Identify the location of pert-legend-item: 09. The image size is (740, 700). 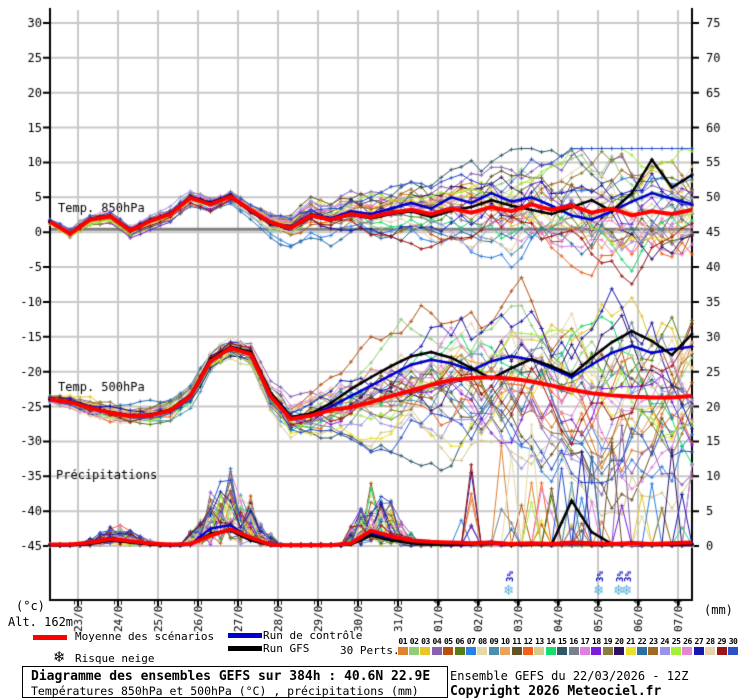
(493, 646).